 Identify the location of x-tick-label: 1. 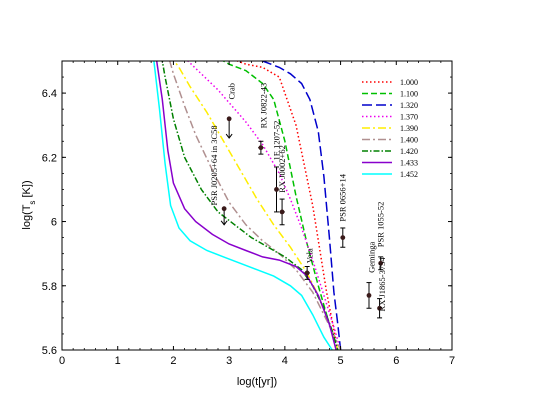
(118, 361).